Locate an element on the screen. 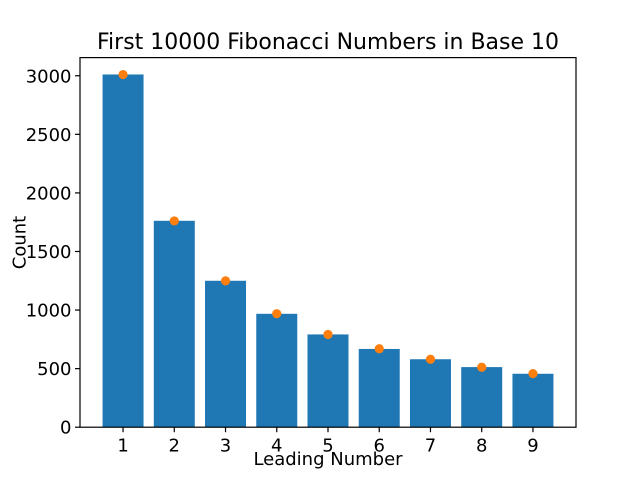 The height and width of the screenshot is (480, 640). x-tick-label-5: 5 is located at coordinates (327, 446).